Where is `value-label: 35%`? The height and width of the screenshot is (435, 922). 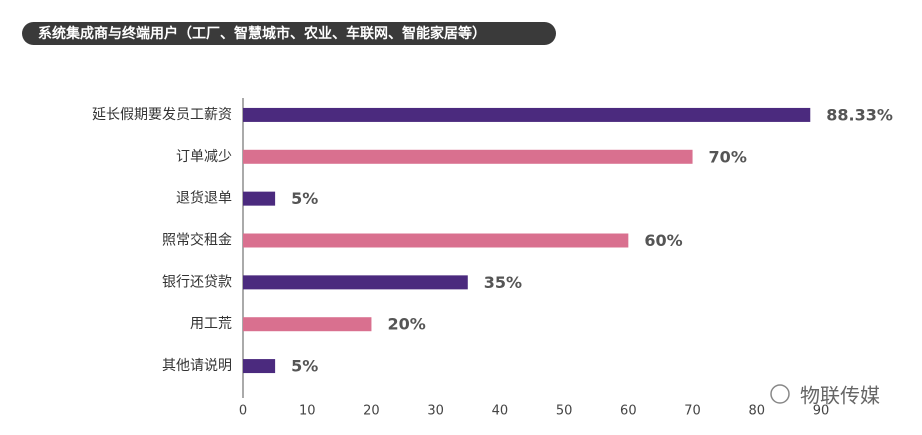 value-label: 35% is located at coordinates (503, 282).